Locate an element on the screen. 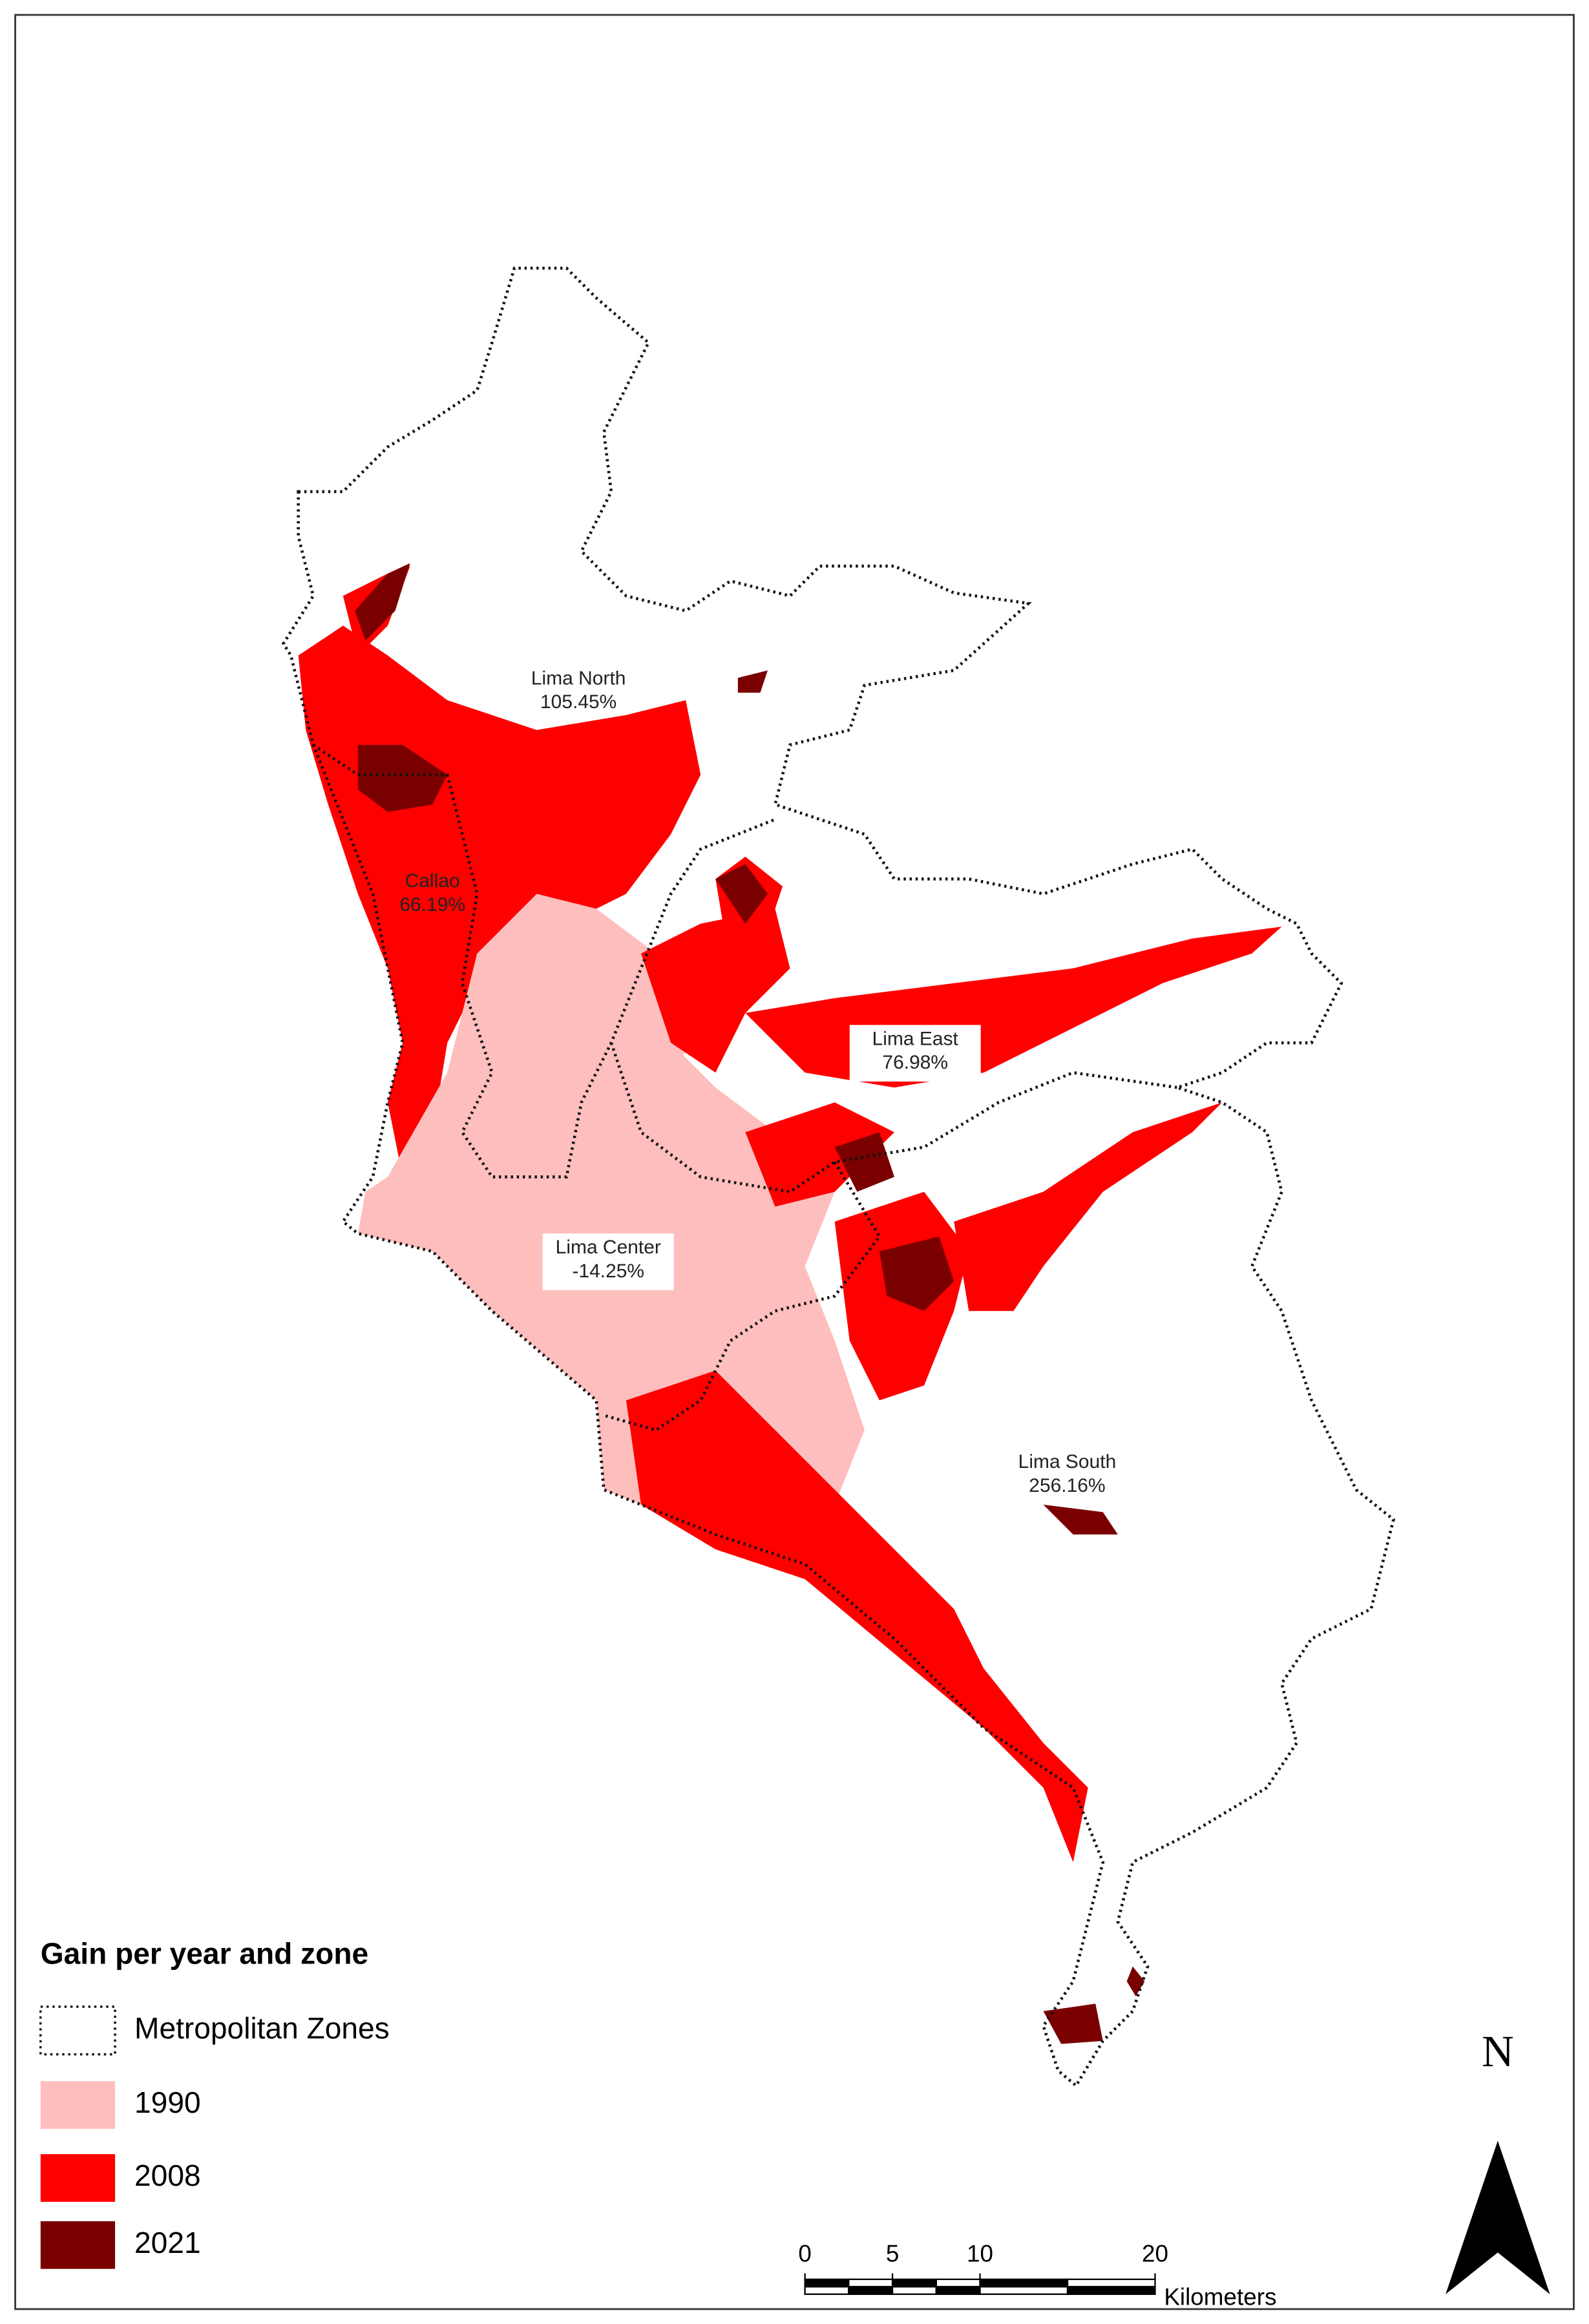 The image size is (1589, 2324). scale-tick-label: 10 is located at coordinates (980, 2254).